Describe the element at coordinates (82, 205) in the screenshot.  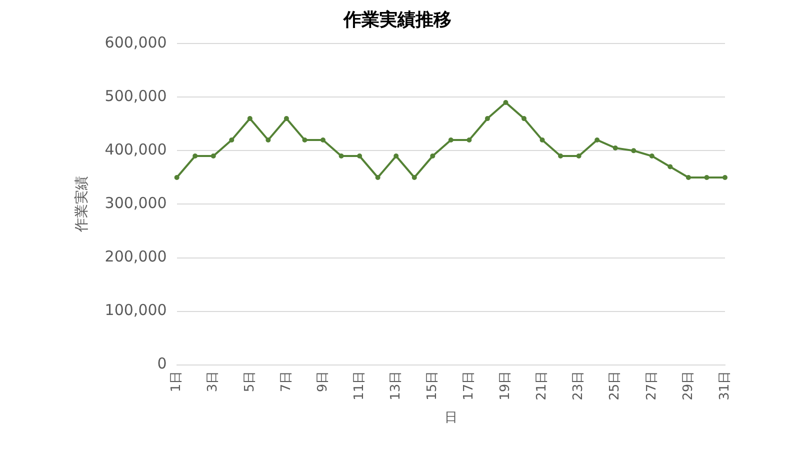
I see `y-axis-title: 作業実績` at that location.